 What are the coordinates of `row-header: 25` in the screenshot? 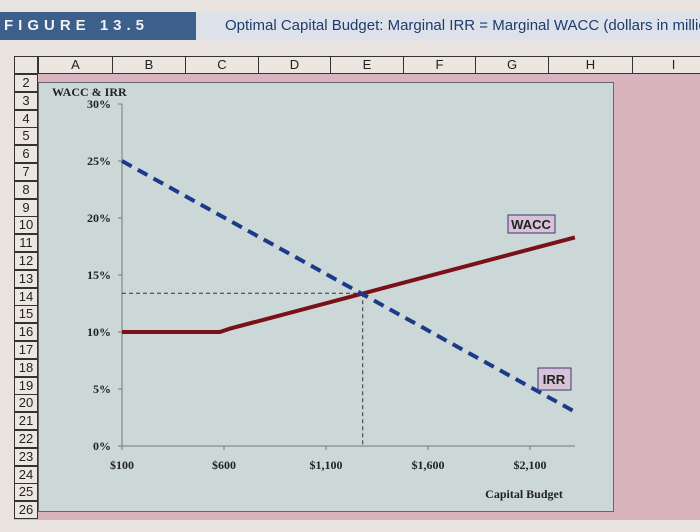 It's located at (26, 492).